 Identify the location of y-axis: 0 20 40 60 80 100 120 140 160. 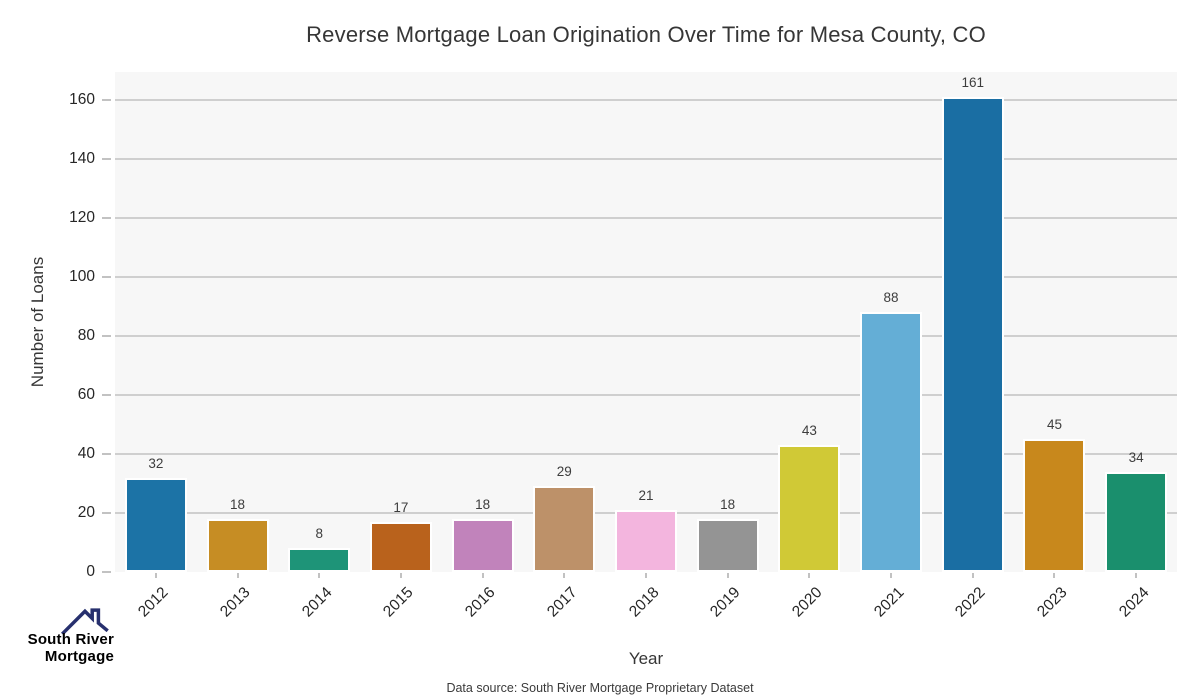
(56, 326).